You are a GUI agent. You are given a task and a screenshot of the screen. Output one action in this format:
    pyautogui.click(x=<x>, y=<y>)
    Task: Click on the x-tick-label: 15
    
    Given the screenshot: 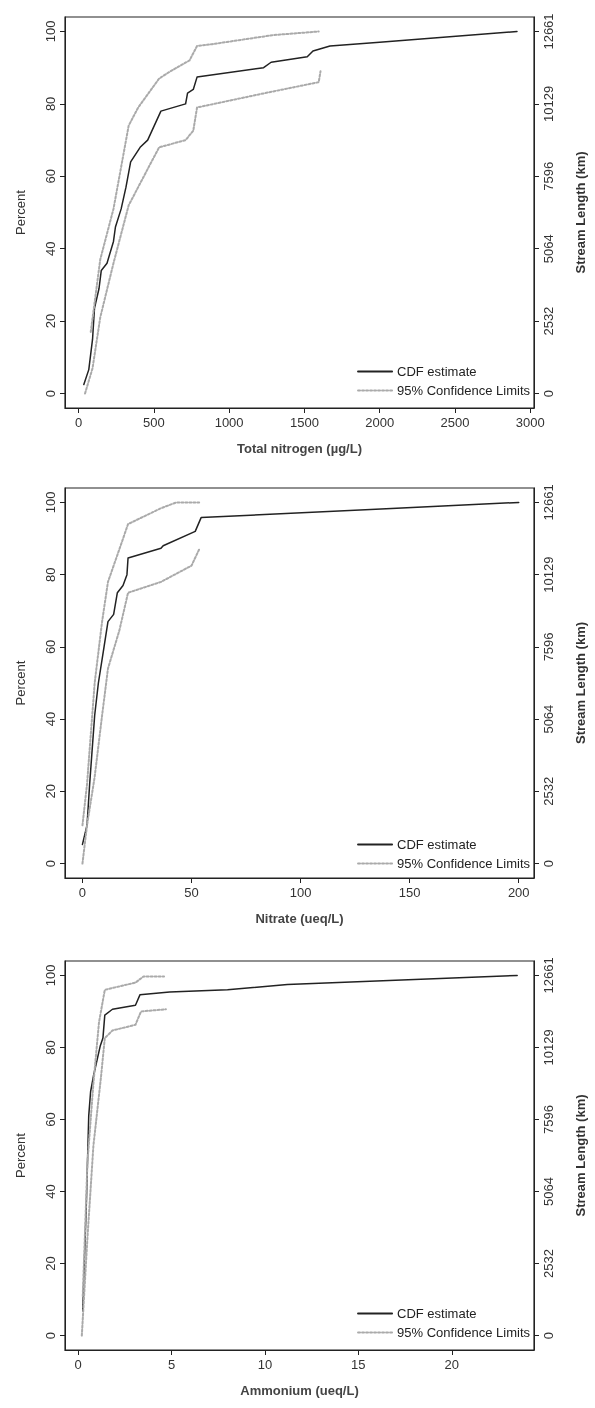 What is the action you would take?
    pyautogui.click(x=358, y=1364)
    